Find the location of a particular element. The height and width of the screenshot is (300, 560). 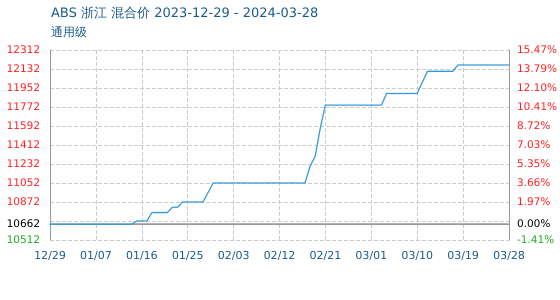

x-tick-label: 01/25 is located at coordinates (188, 255).